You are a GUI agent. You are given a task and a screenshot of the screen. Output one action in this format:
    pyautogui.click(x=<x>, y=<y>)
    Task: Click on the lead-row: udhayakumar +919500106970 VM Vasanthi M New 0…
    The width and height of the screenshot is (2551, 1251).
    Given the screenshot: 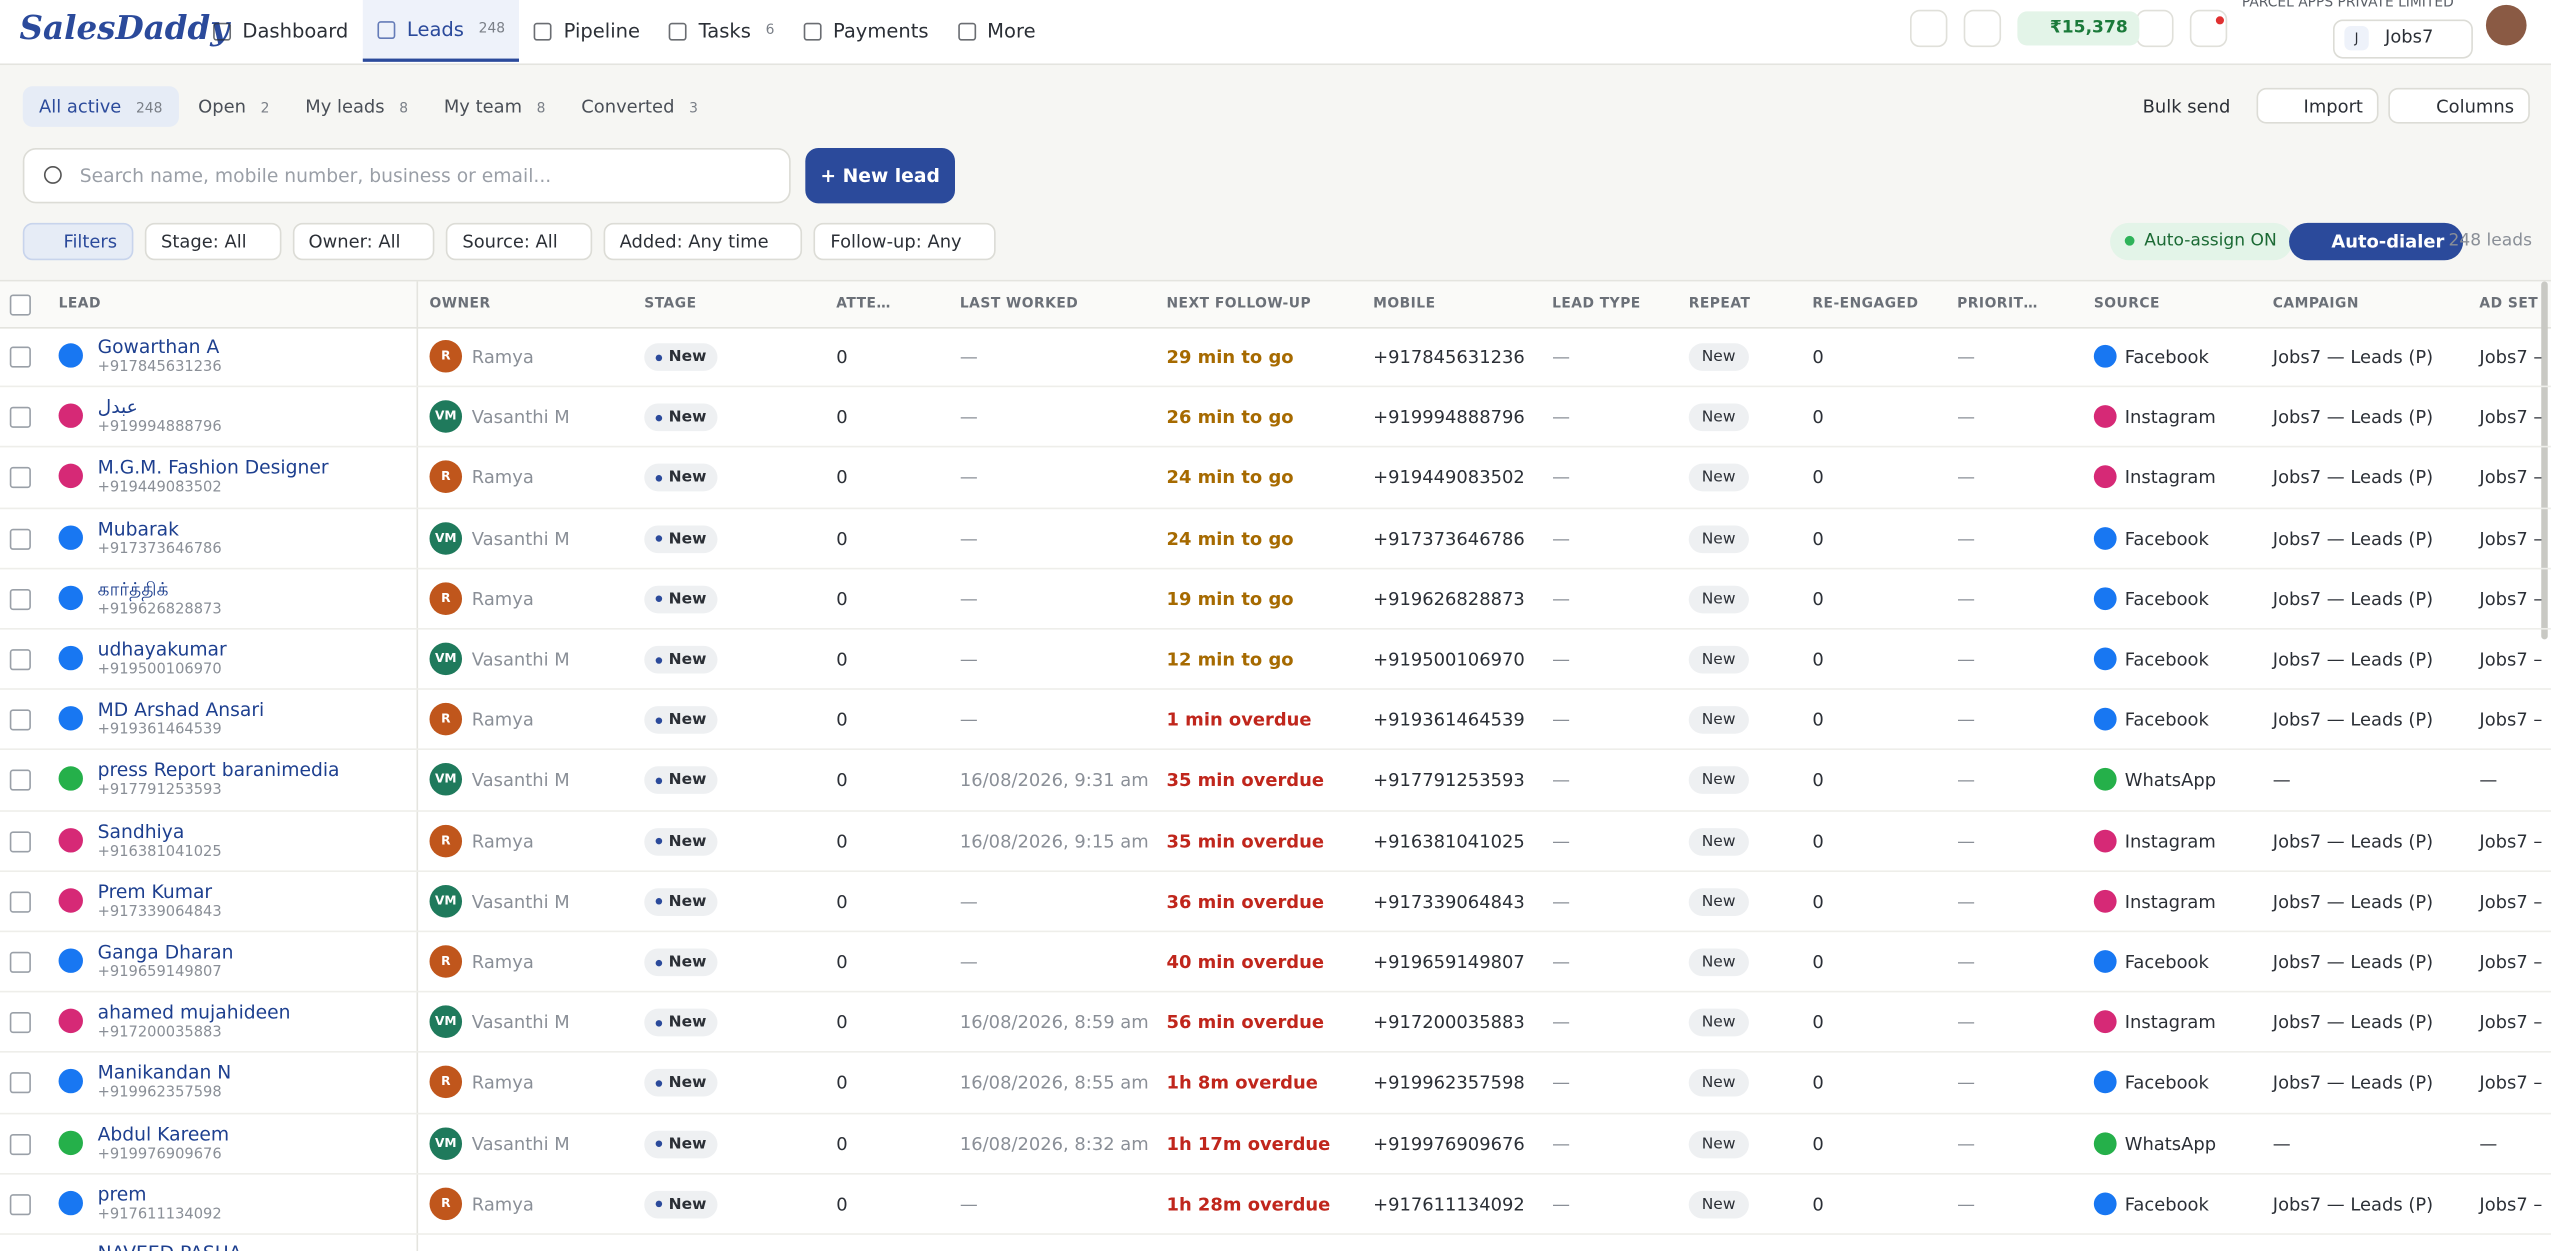 What is the action you would take?
    pyautogui.click(x=1275, y=660)
    